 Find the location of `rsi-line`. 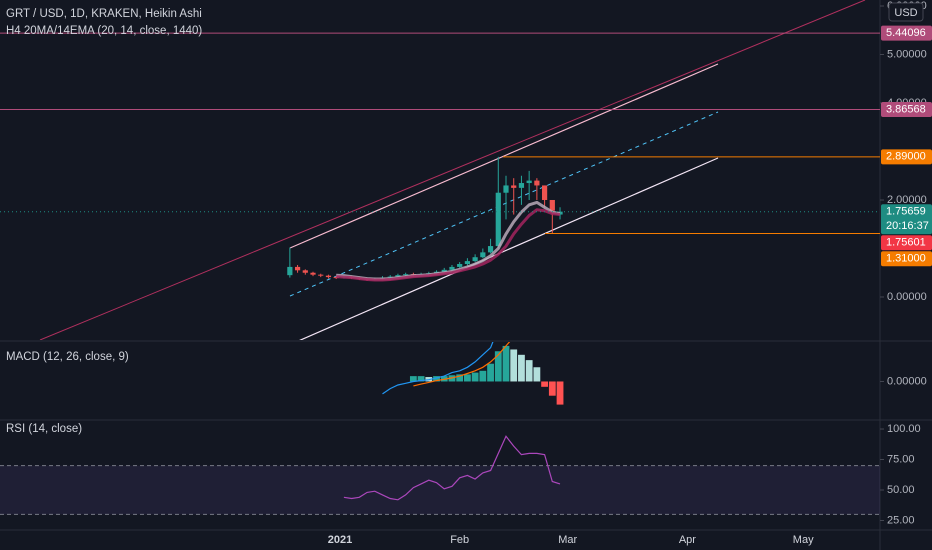

rsi-line is located at coordinates (452, 468).